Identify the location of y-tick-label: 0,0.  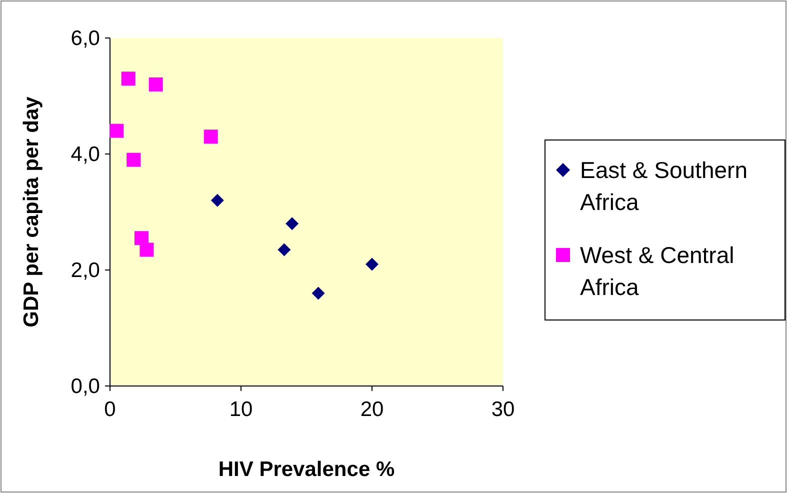
(85, 386).